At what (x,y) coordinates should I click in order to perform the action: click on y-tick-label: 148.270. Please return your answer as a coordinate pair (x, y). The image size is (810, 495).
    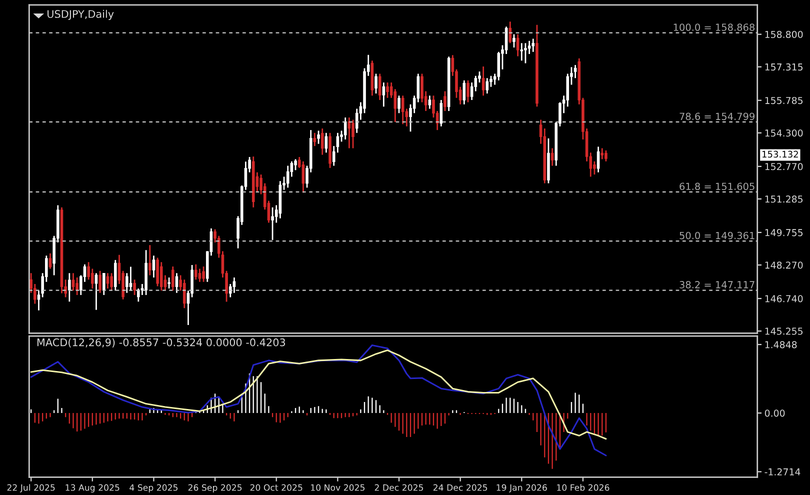
    Looking at the image, I should click on (784, 265).